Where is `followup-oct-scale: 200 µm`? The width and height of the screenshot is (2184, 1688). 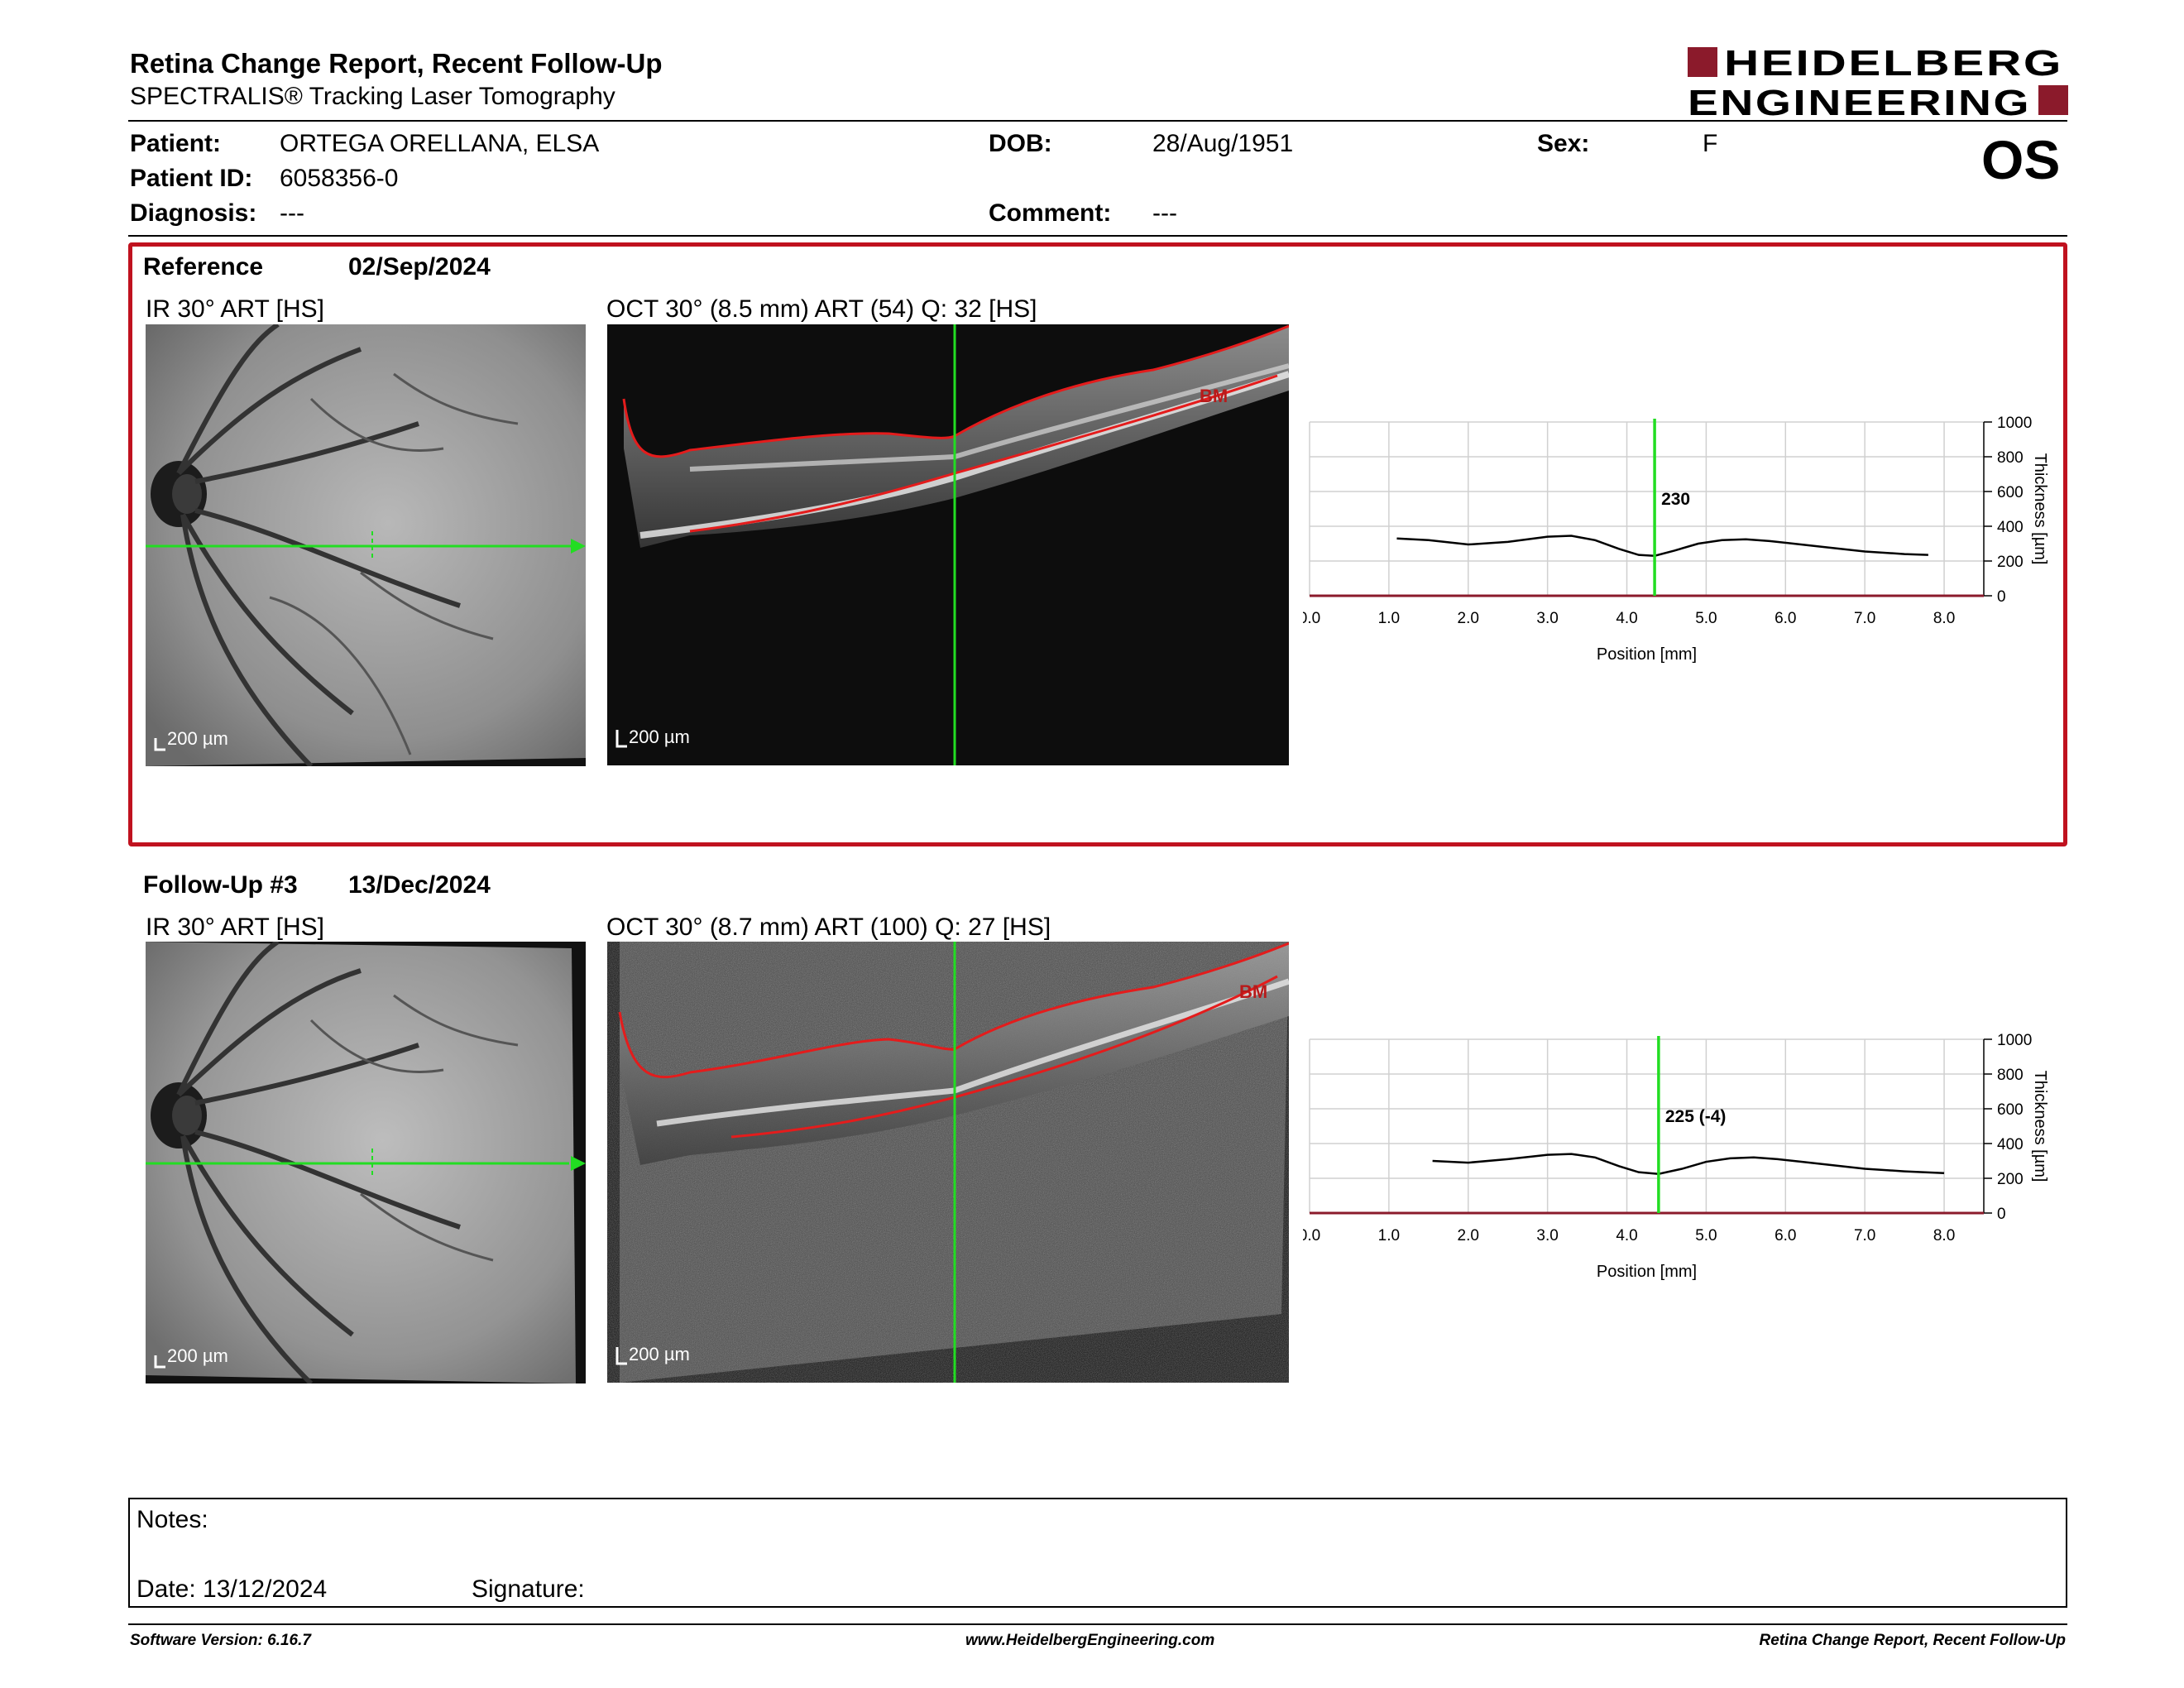
followup-oct-scale: 200 µm is located at coordinates (659, 1354).